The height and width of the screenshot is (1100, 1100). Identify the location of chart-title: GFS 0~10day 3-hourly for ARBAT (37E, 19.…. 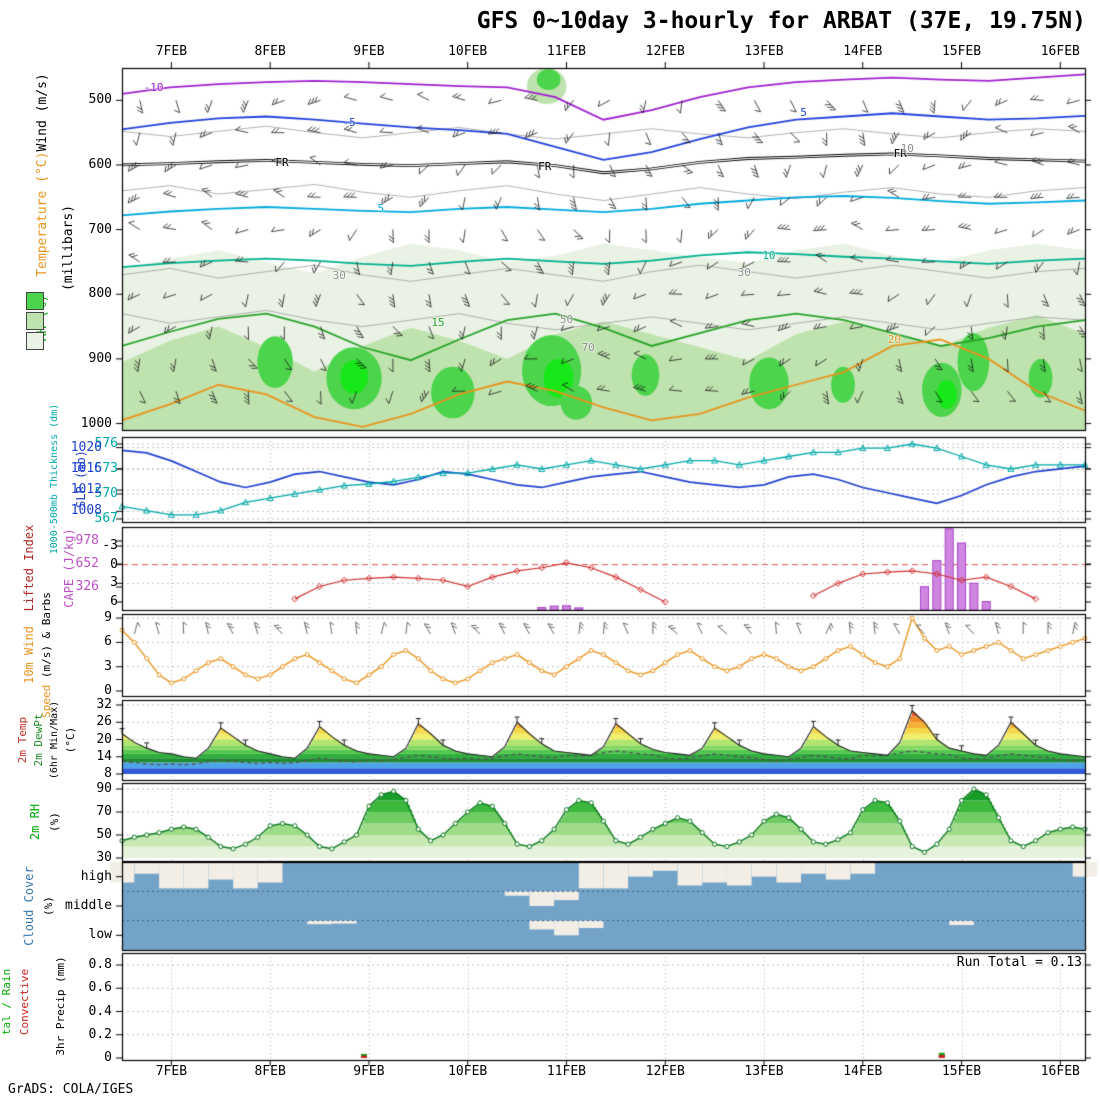
(781, 21).